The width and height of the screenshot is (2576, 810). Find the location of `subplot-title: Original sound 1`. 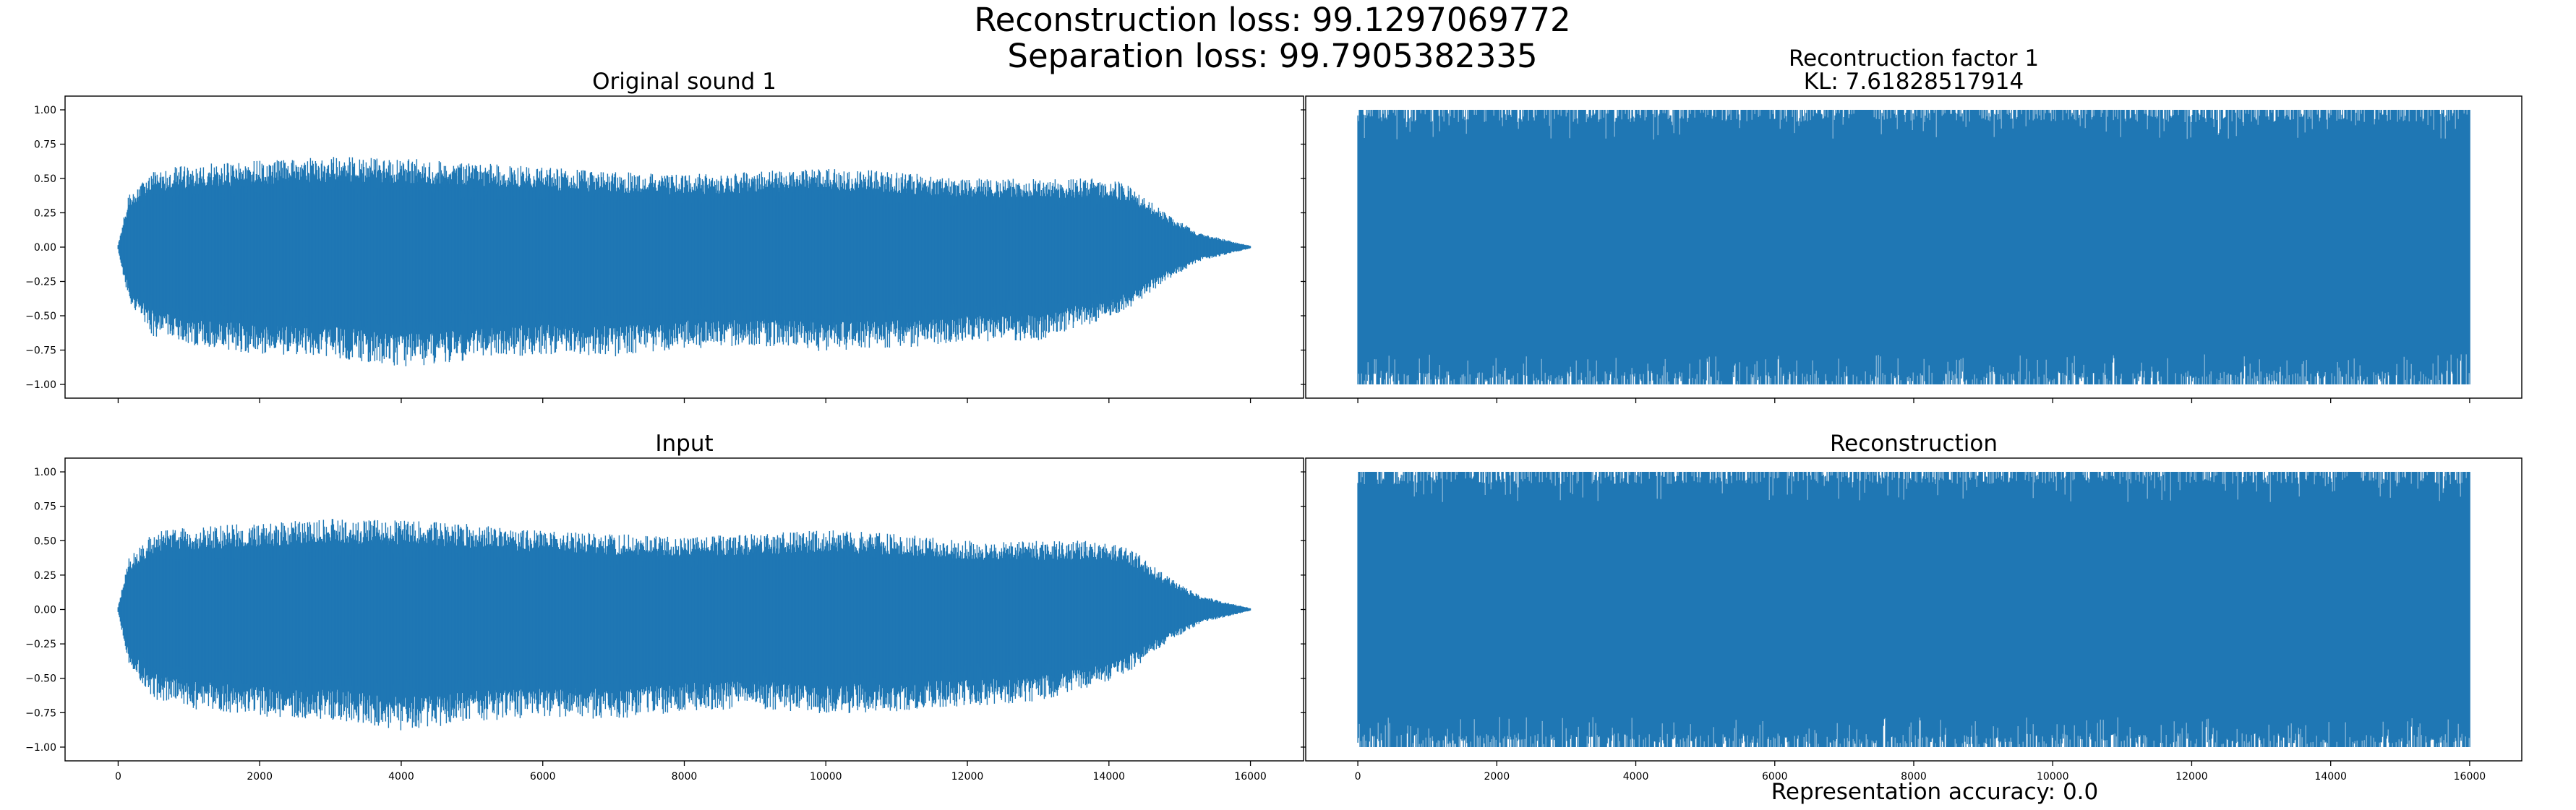

subplot-title: Original sound 1 is located at coordinates (684, 82).